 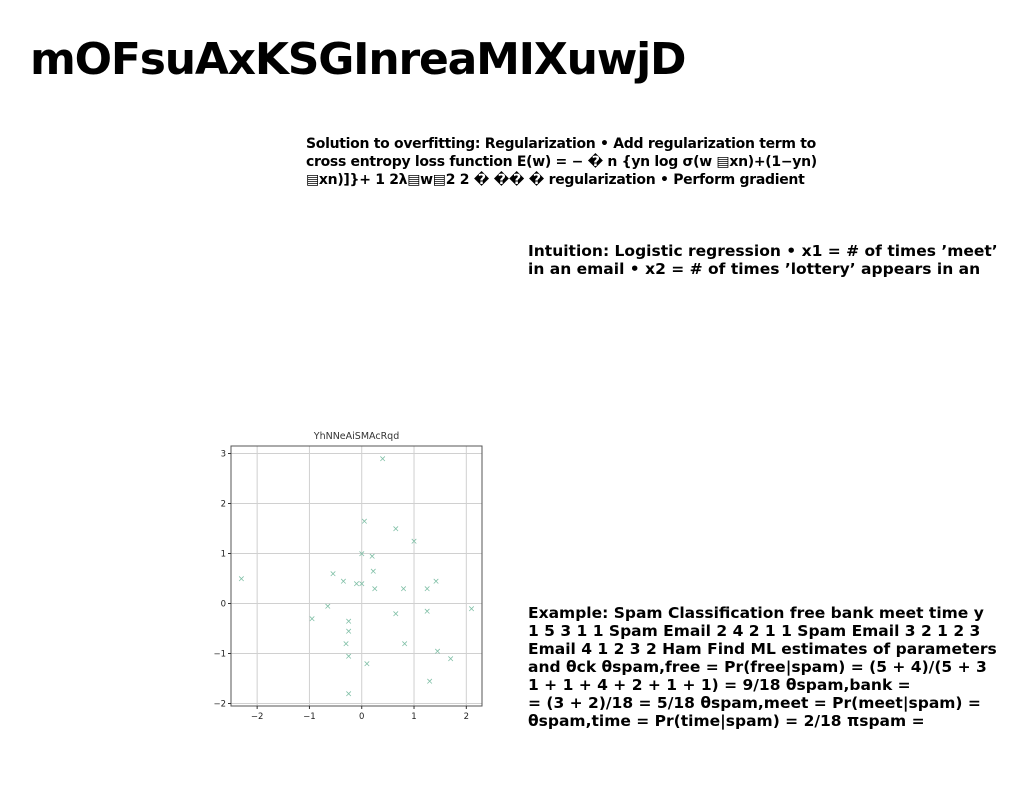 What do you see at coordinates (223, 455) in the screenshot?
I see `y-tick-label: 3` at bounding box center [223, 455].